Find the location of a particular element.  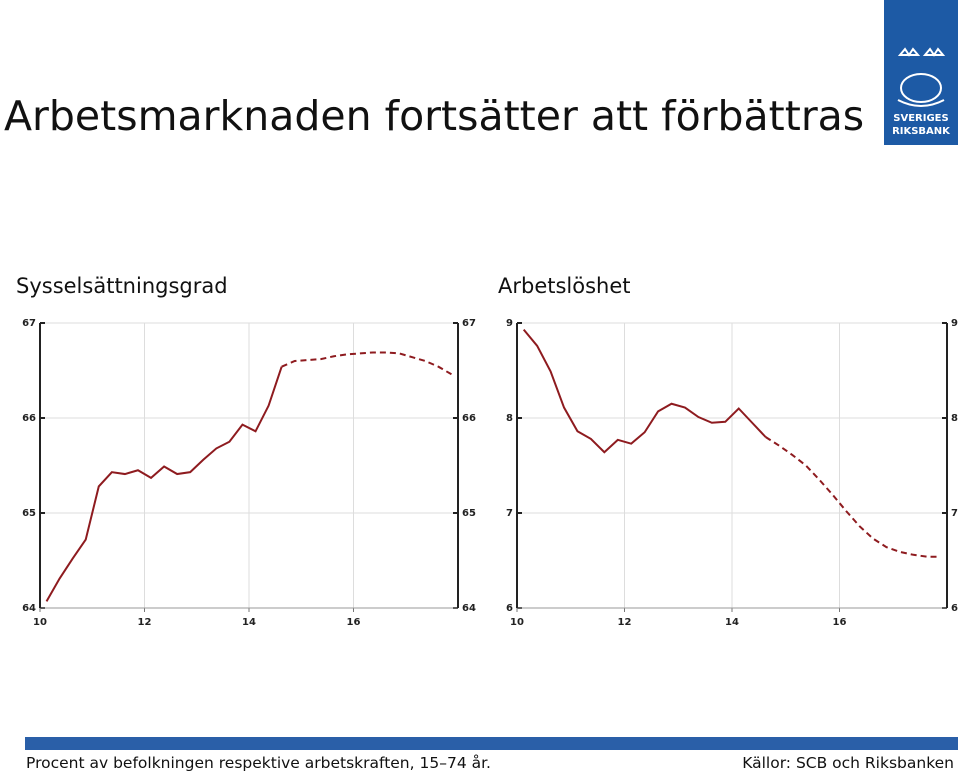

logo-text: SVERIGES is located at coordinates (920, 118).